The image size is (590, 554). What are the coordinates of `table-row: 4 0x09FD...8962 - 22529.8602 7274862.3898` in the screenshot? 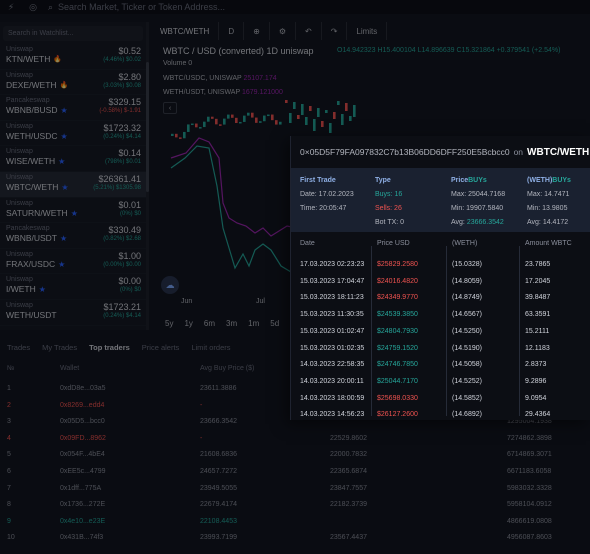 It's located at (295, 440).